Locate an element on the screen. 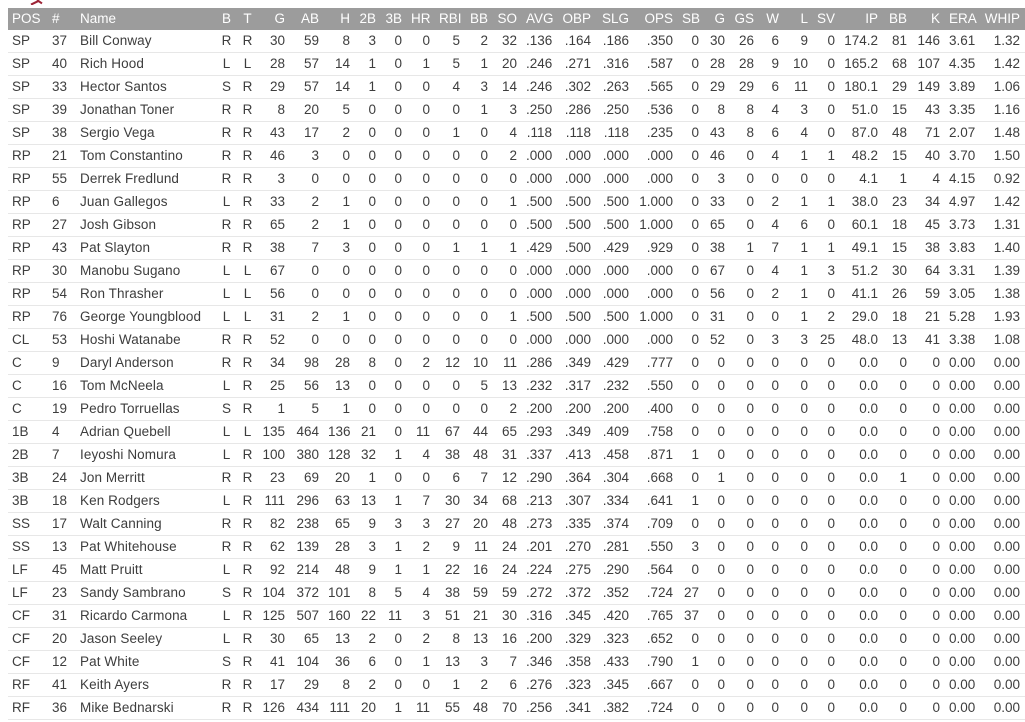  column-header-sb: SB is located at coordinates (691, 19).